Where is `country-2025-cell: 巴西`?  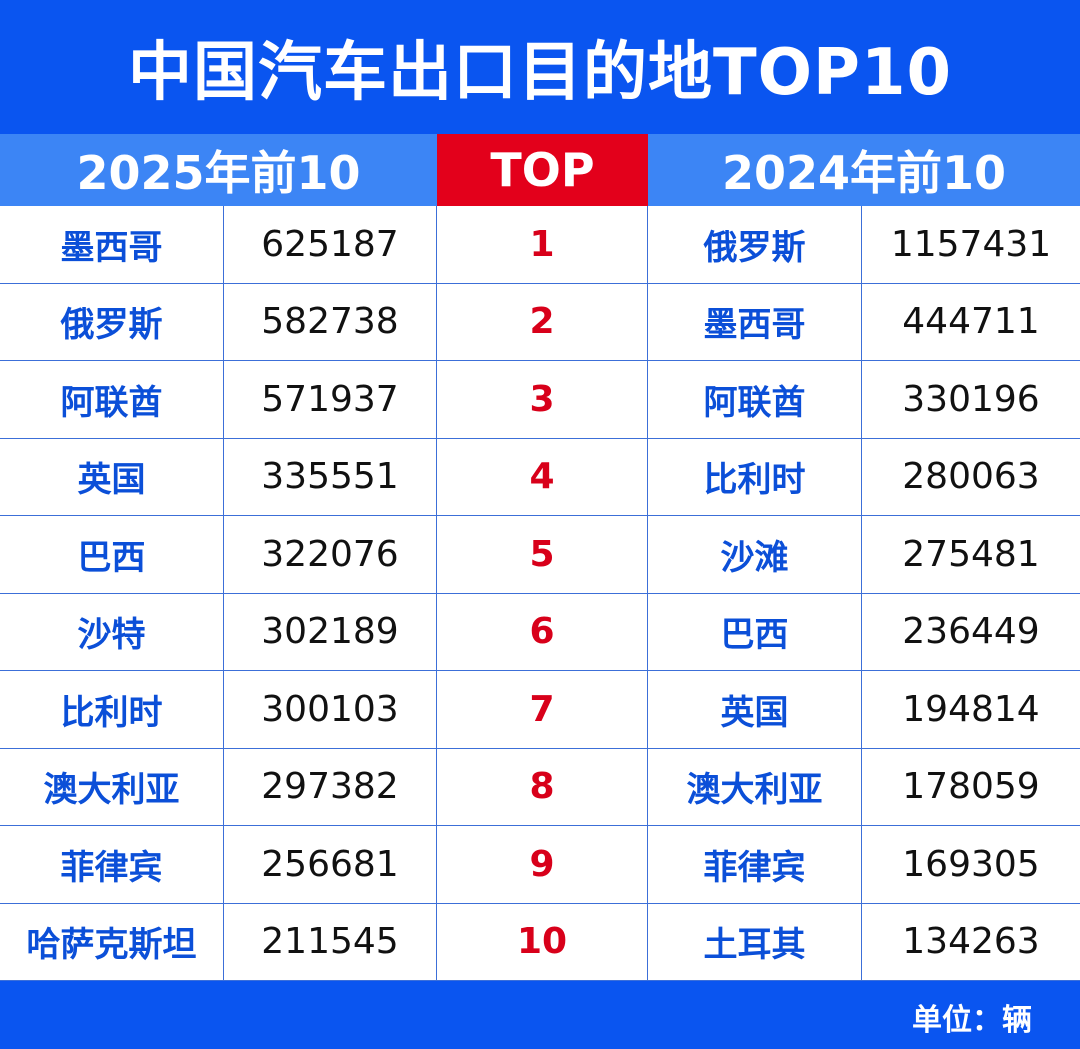 country-2025-cell: 巴西 is located at coordinates (112, 554).